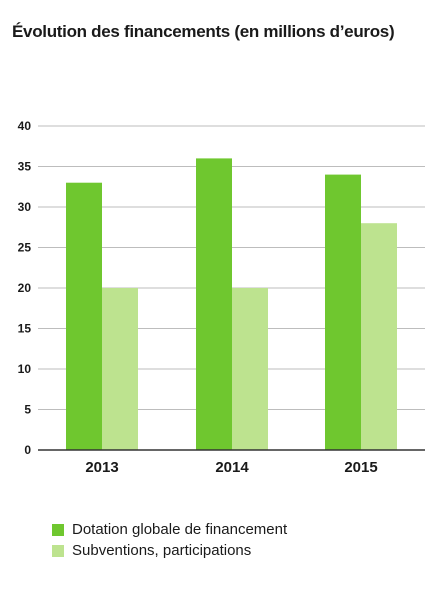 The image size is (447, 601). I want to click on bar-subventions-2013, so click(120, 369).